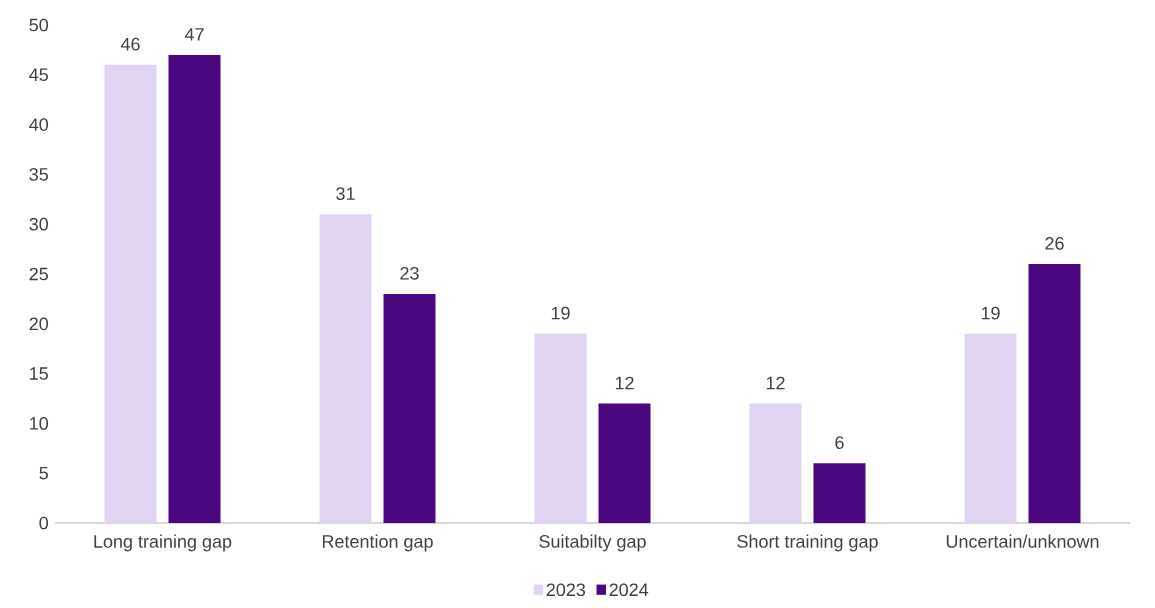 This screenshot has width=1155, height=608. Describe the element at coordinates (1022, 541) in the screenshot. I see `x-tick-label: Uncertain/unknown` at that location.